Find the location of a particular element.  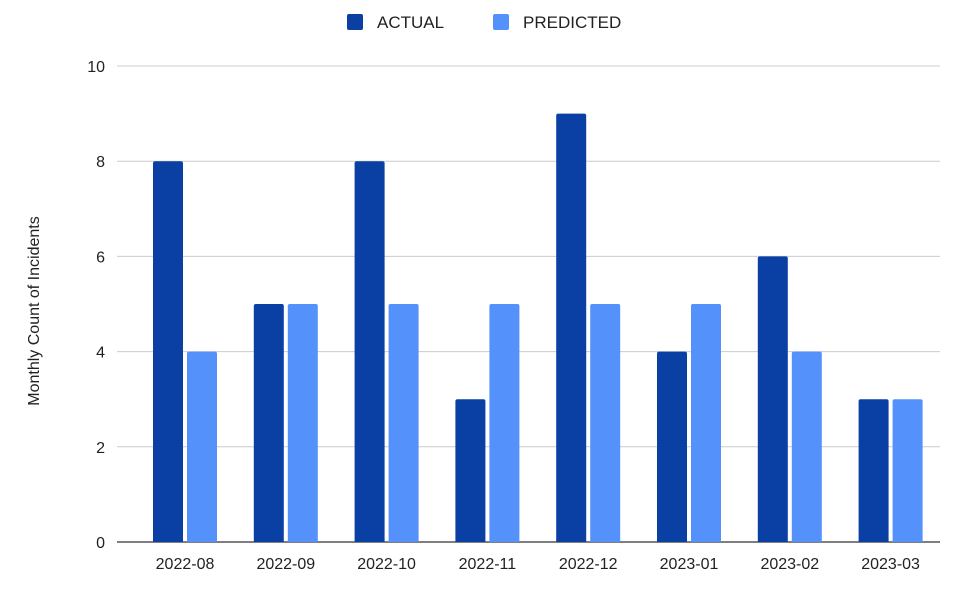

legend-swatch-predicted is located at coordinates (501, 22).